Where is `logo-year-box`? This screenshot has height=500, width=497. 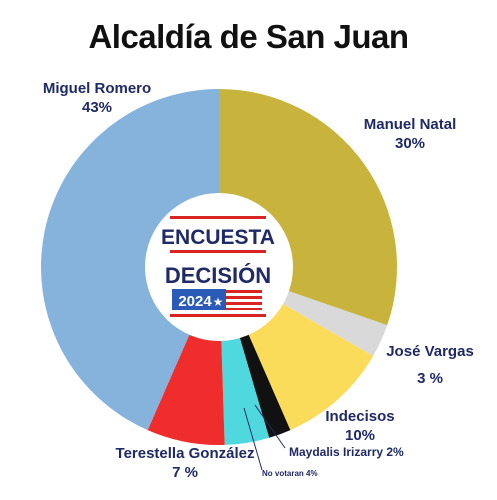 logo-year-box is located at coordinates (199, 299).